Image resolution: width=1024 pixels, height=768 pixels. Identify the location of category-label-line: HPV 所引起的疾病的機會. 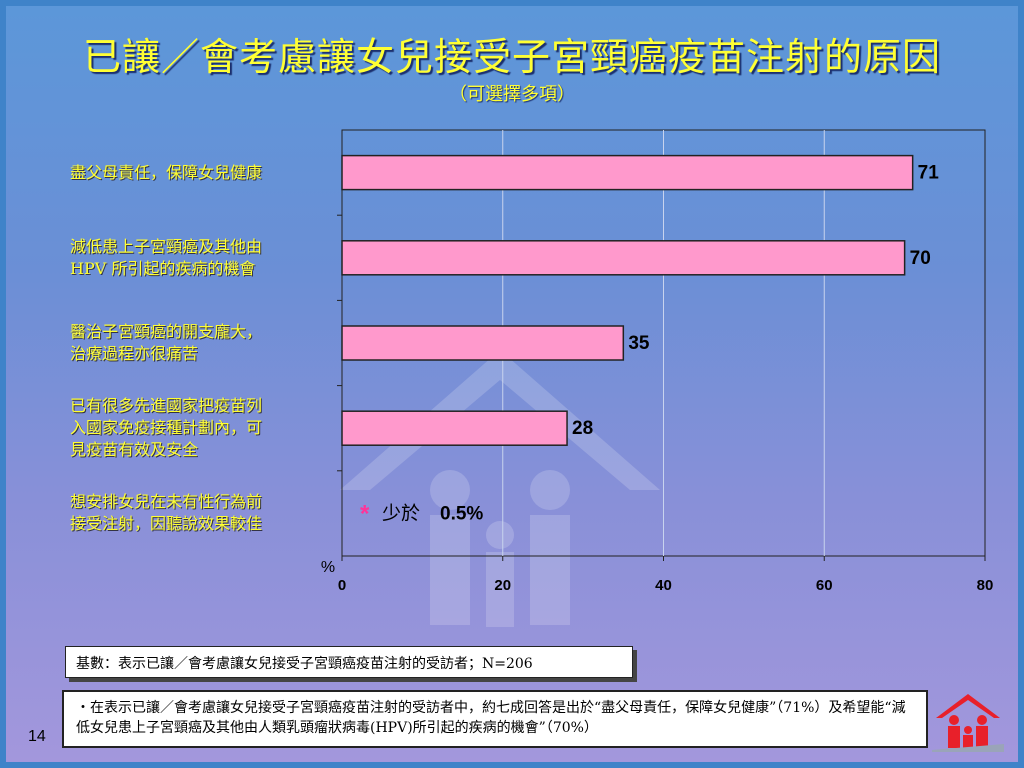
(163, 268).